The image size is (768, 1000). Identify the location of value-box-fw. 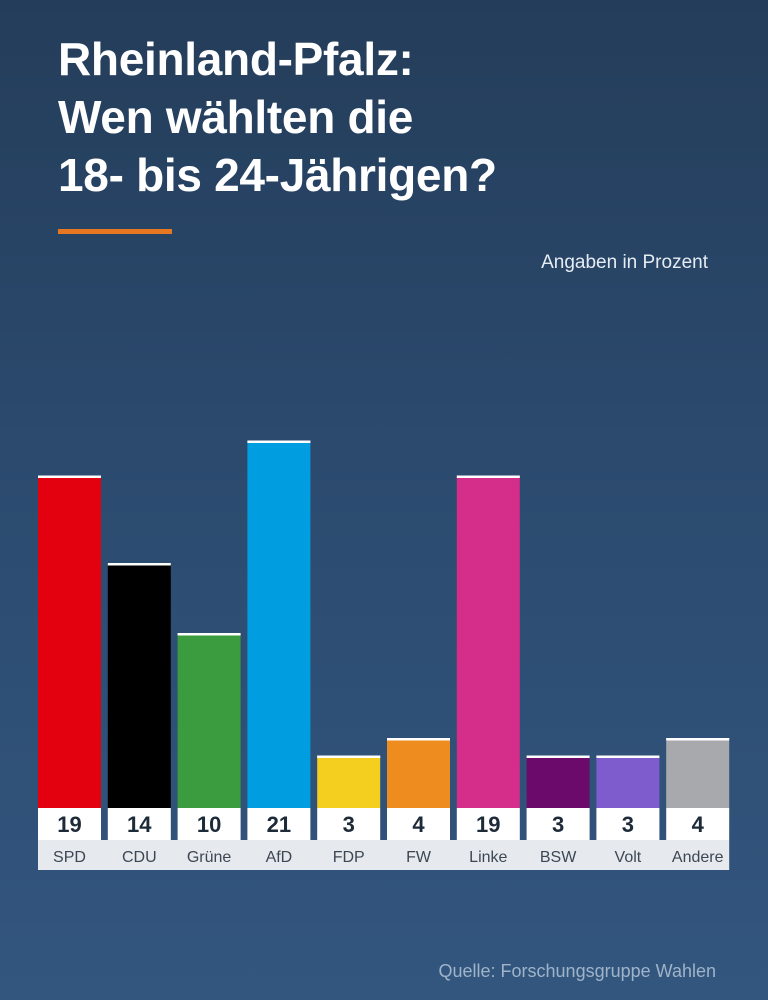
(418, 824).